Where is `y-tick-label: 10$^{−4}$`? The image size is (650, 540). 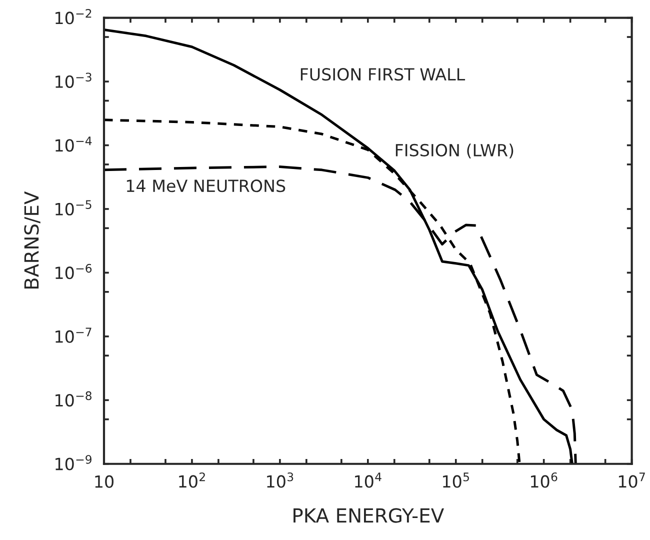
y-tick-label: 10$^{−4}$ is located at coordinates (74, 144).